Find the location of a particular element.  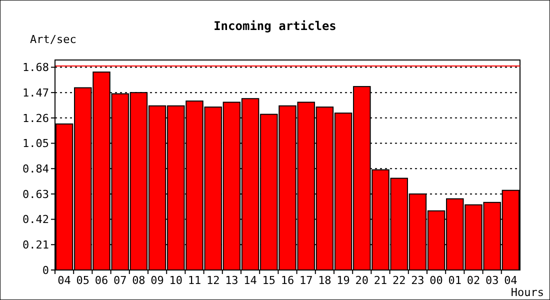

x-tick-label: 20 is located at coordinates (362, 280).